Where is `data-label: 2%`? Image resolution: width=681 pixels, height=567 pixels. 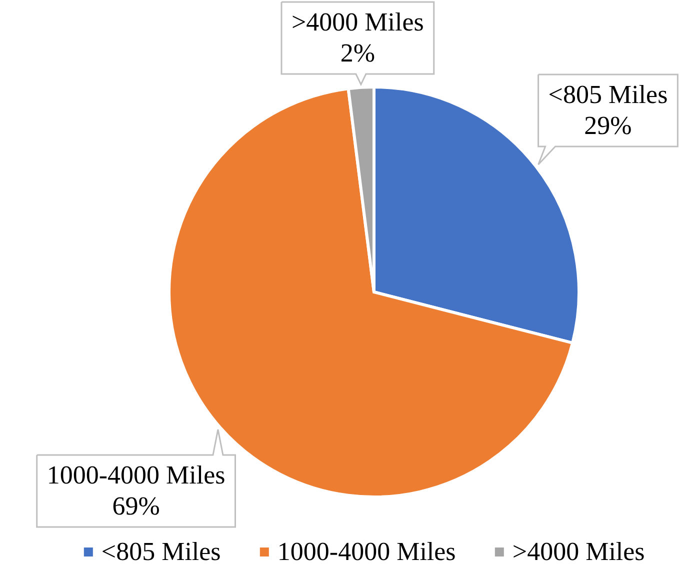 data-label: 2% is located at coordinates (358, 53).